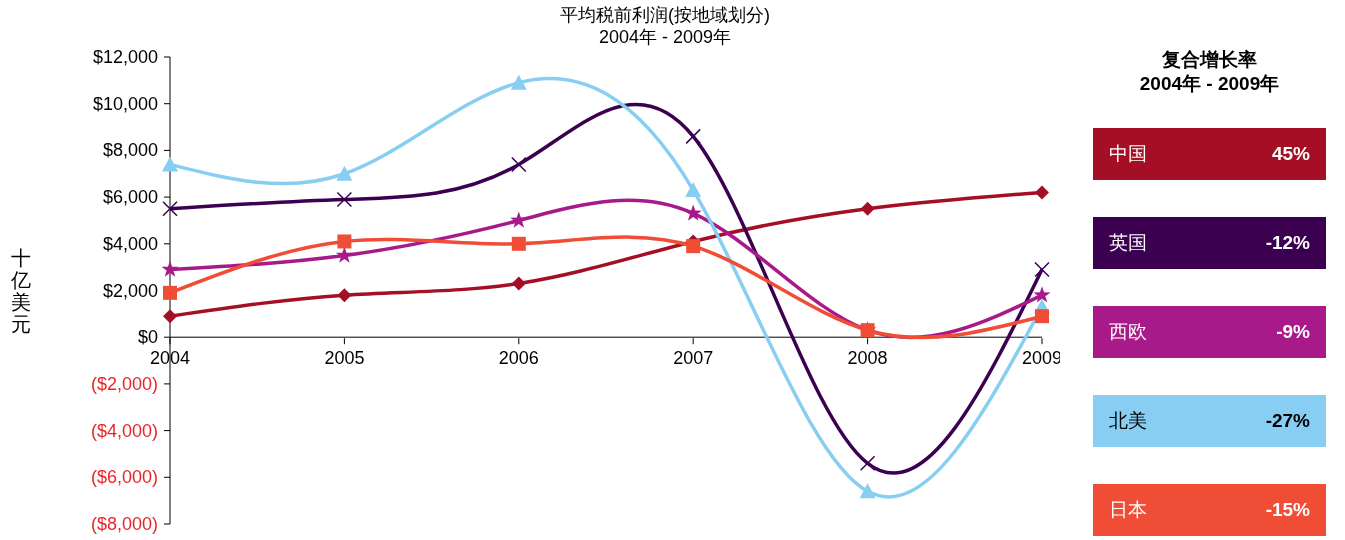  Describe the element at coordinates (1287, 421) in the screenshot. I see `text: -27%` at that location.